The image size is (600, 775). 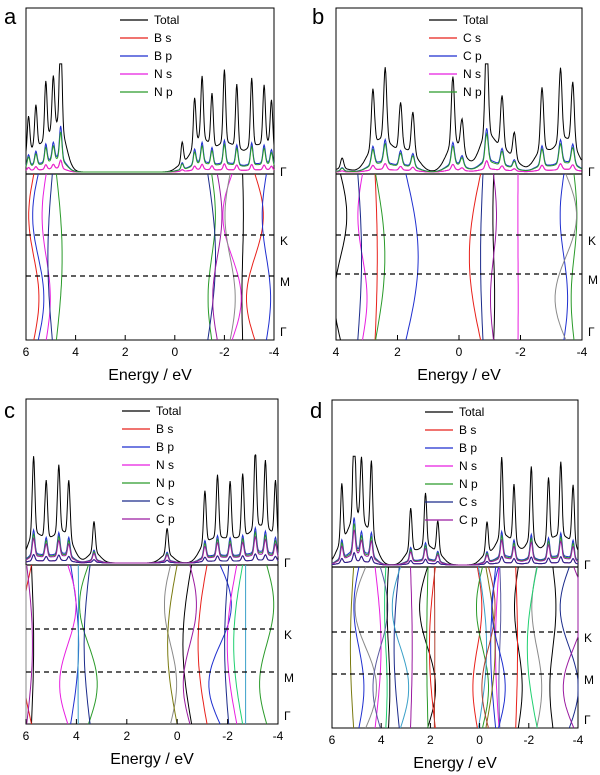 What do you see at coordinates (26, 736) in the screenshot?
I see `x-tick-label: 6` at bounding box center [26, 736].